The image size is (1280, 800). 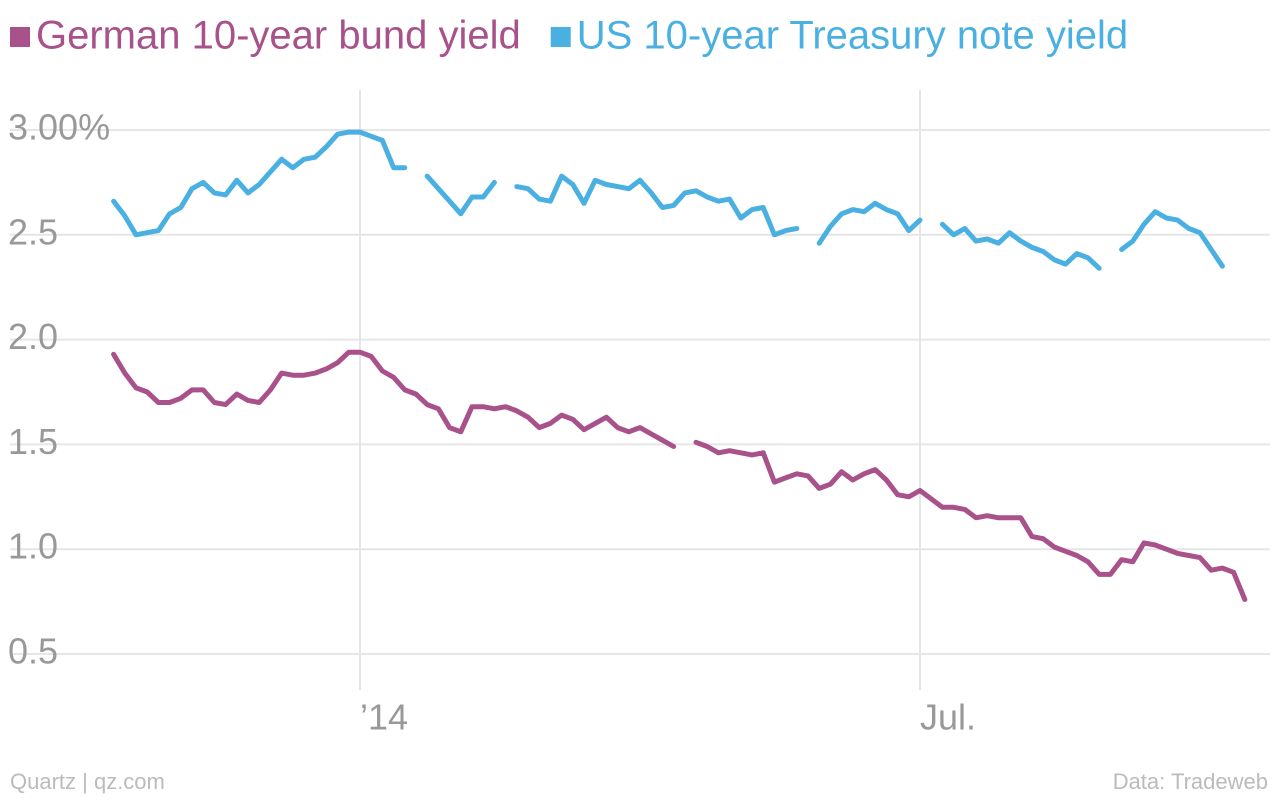 I want to click on y-tick-label: 1.5, so click(x=33, y=441).